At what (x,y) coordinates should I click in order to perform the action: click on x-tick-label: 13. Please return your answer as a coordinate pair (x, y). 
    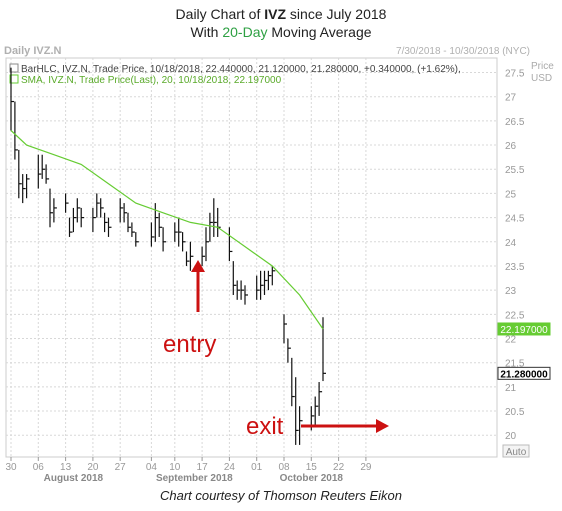
    Looking at the image, I should click on (66, 467).